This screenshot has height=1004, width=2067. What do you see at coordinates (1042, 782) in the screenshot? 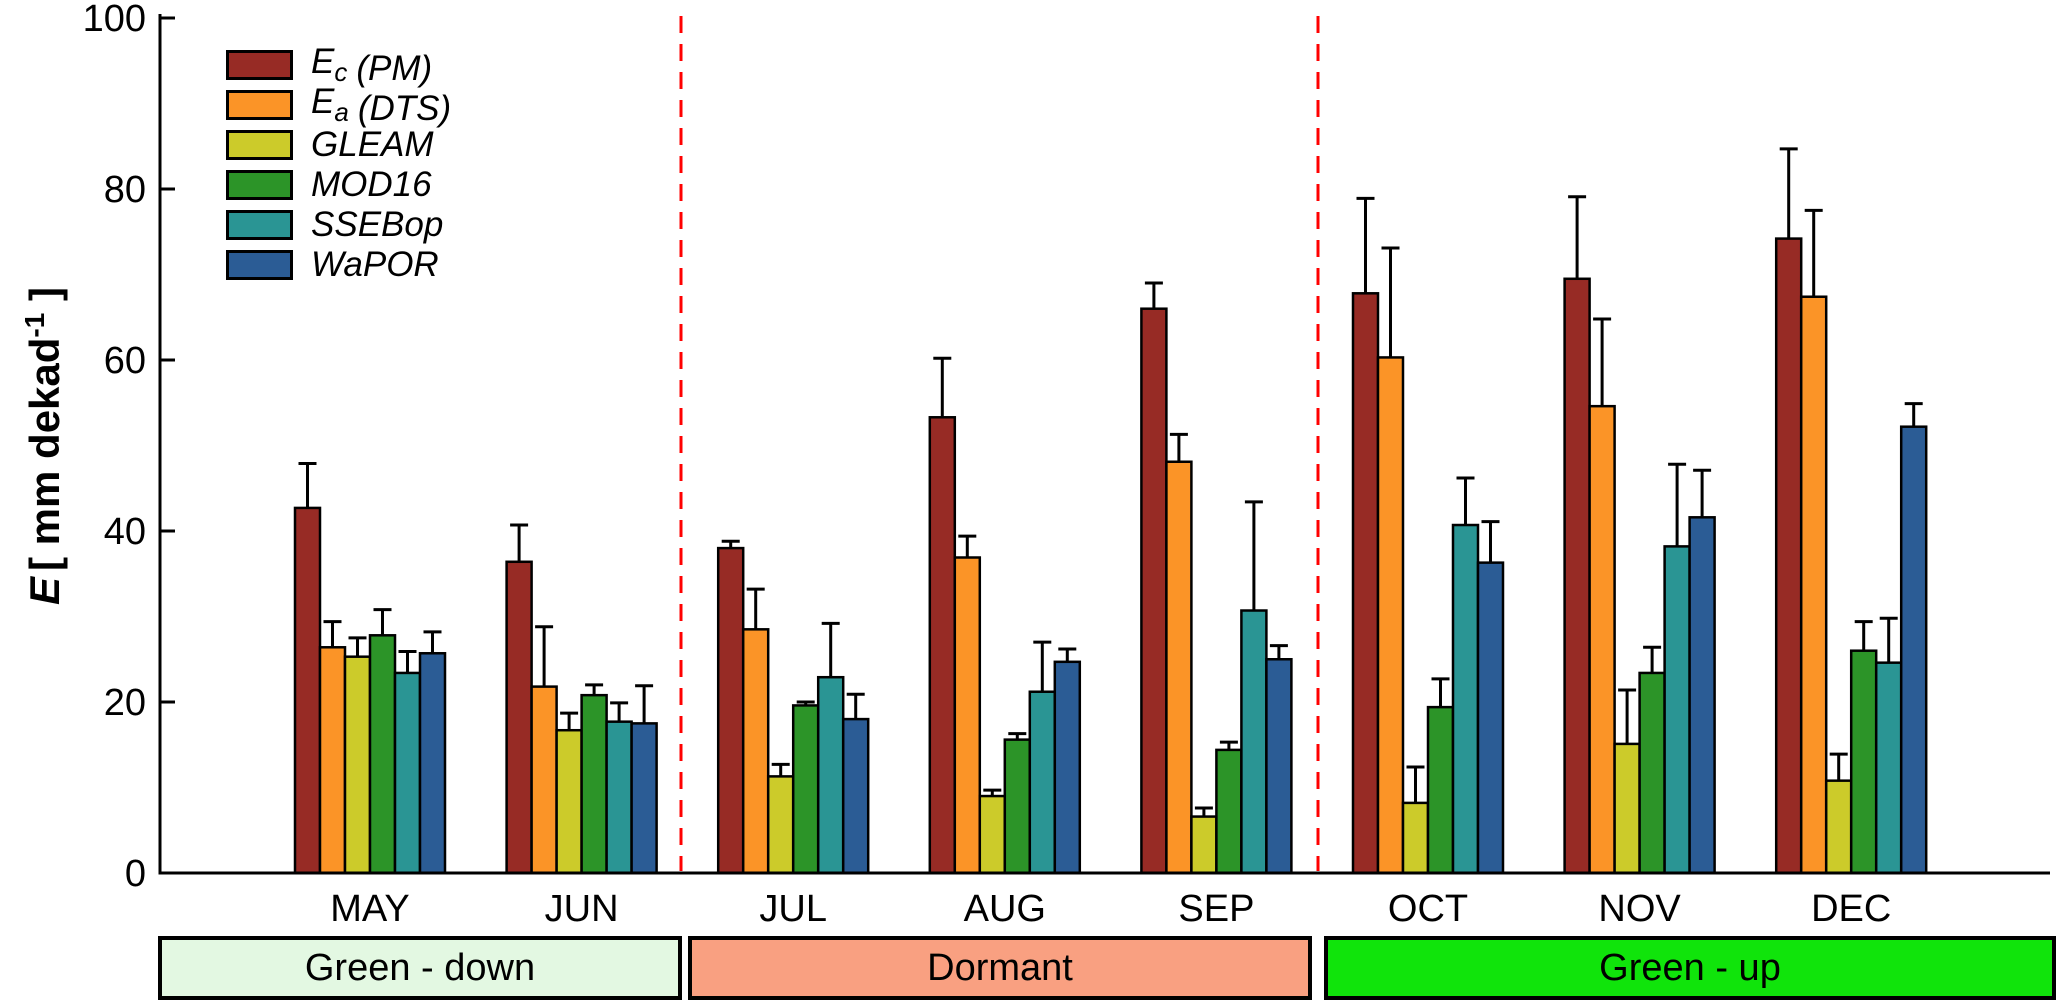
I see `bar-ssebop-aug` at bounding box center [1042, 782].